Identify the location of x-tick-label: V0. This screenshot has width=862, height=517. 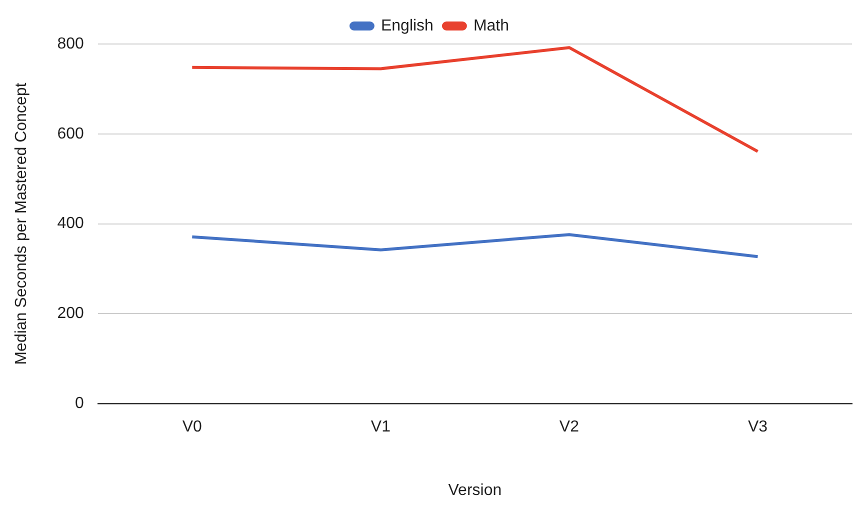
(192, 427).